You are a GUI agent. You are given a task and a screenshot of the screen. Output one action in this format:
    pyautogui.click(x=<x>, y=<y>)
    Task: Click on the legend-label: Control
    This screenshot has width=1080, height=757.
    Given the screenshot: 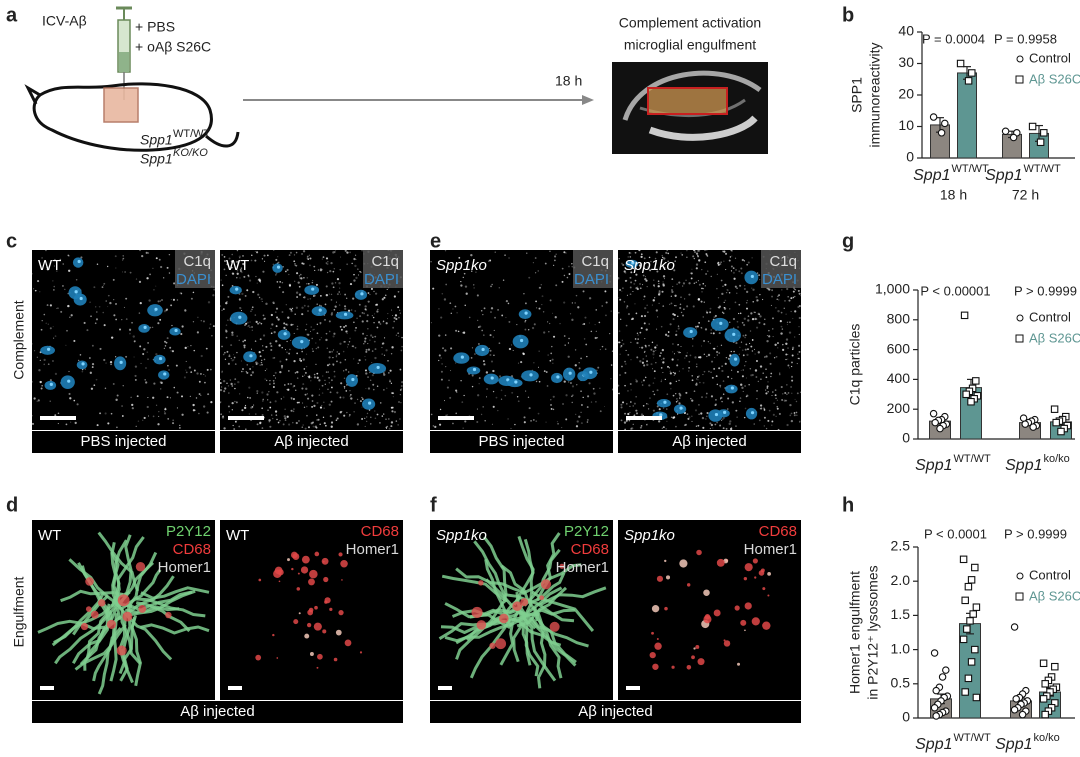 What is the action you would take?
    pyautogui.click(x=1050, y=57)
    